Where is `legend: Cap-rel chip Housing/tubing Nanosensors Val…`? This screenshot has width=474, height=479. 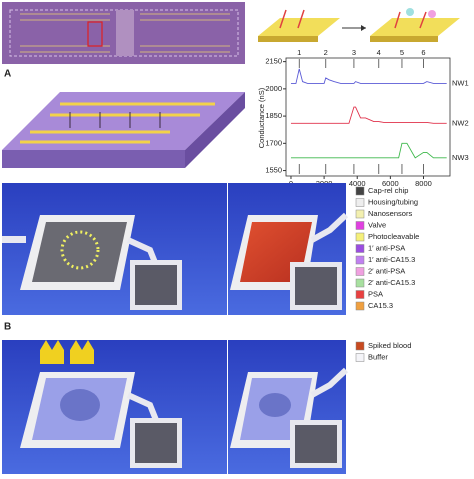 legend: Cap-rel chip Housing/tubing Nanosensors Val… is located at coordinates (387, 274).